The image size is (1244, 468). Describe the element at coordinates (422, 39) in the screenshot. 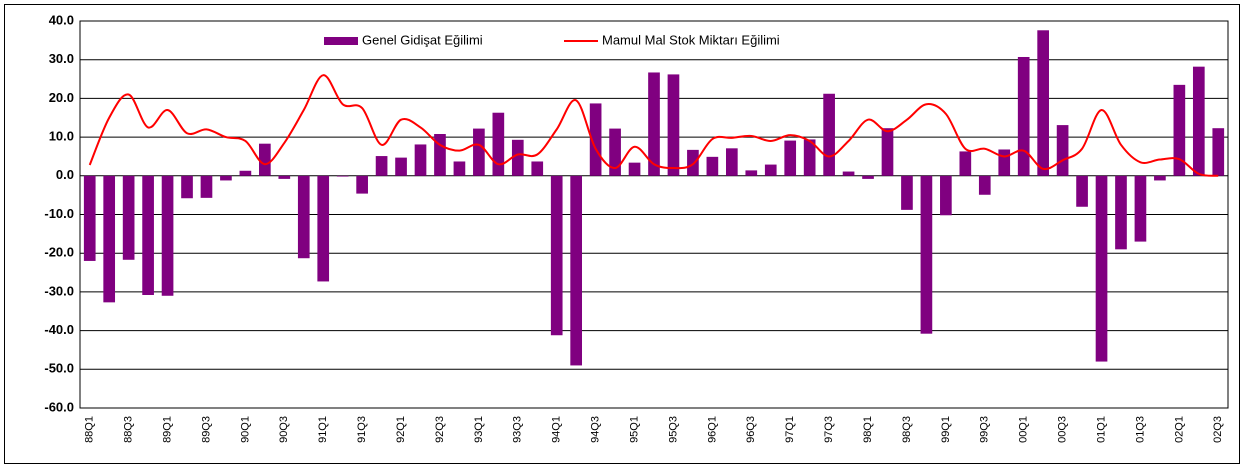

I see `legend-label: Genel Gidişat Eğilimi` at that location.